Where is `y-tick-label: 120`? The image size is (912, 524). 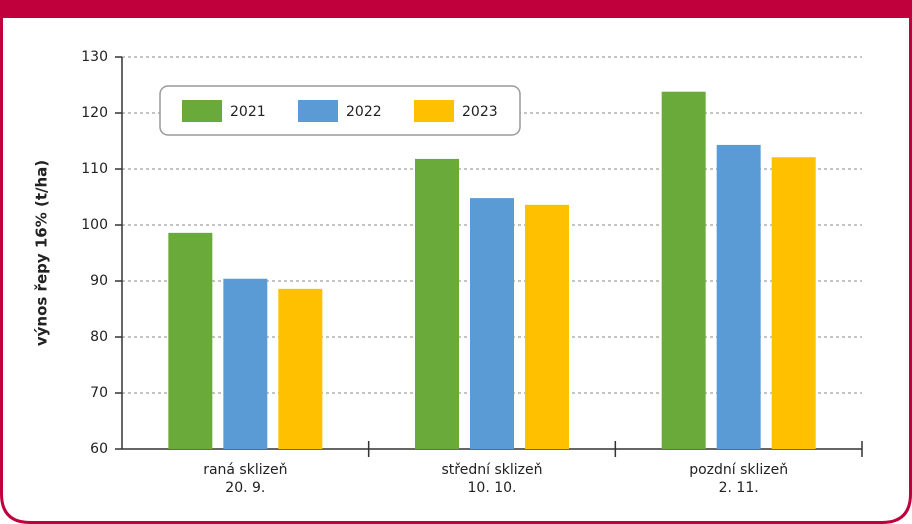
y-tick-label: 120 is located at coordinates (94, 113).